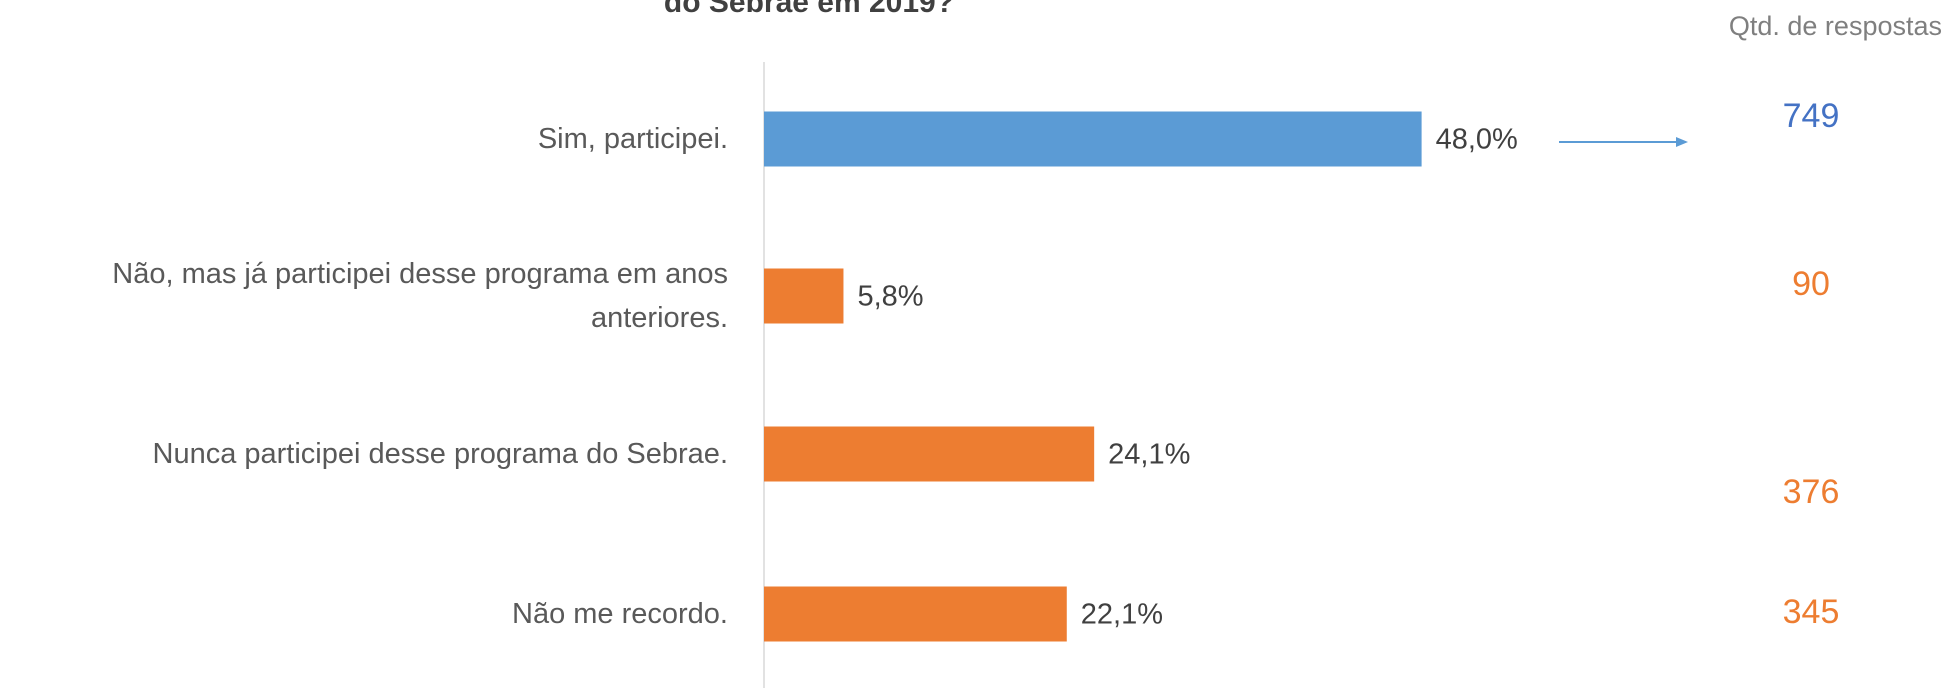  What do you see at coordinates (1811, 612) in the screenshot?
I see `count-label: 345` at bounding box center [1811, 612].